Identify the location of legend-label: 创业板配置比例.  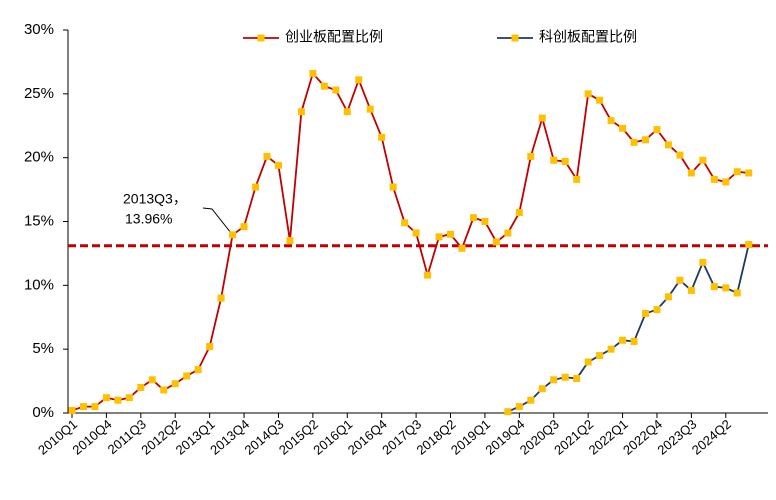
(334, 37).